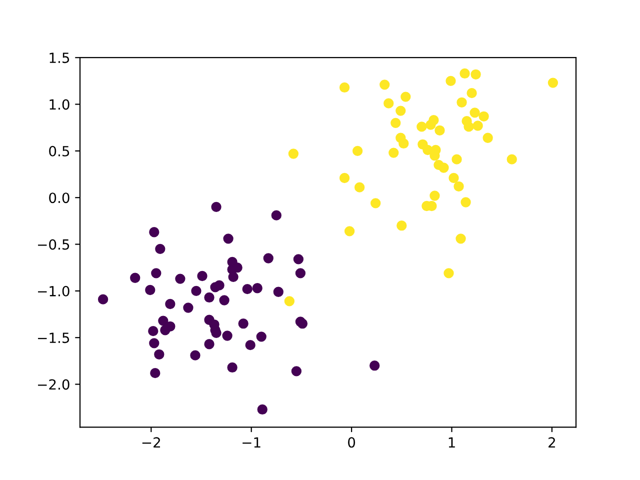 The image size is (640, 480). What do you see at coordinates (54, 384) in the screenshot?
I see `y-tick-label: −2.0` at bounding box center [54, 384].